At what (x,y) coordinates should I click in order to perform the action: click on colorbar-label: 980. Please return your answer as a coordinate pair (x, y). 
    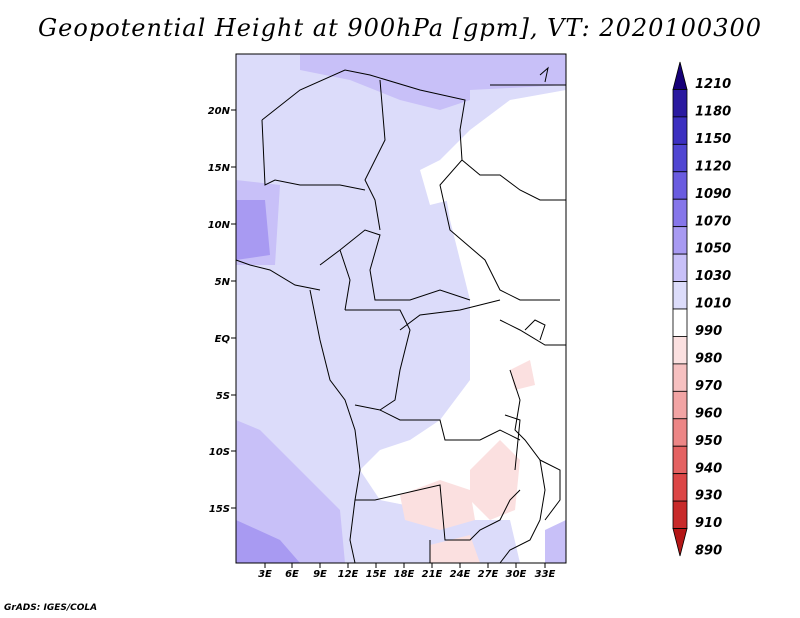
    Looking at the image, I should click on (708, 359).